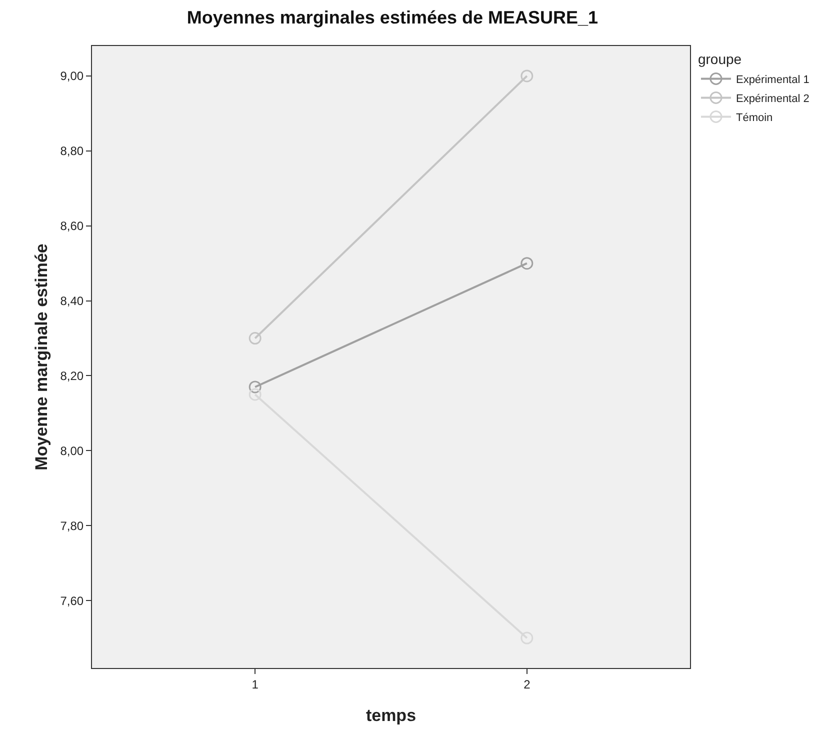  What do you see at coordinates (72, 76) in the screenshot?
I see `y-tick-label: 9,00` at bounding box center [72, 76].